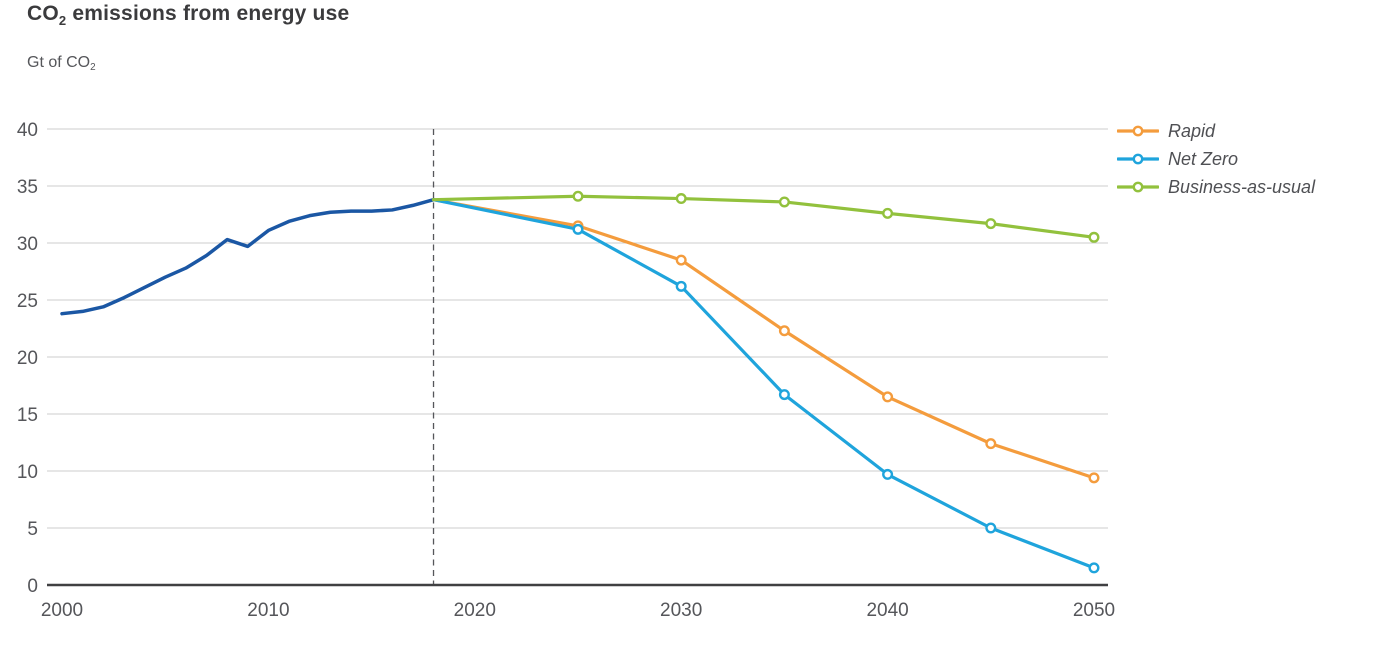  What do you see at coordinates (27, 244) in the screenshot?
I see `y-tick-label: 30` at bounding box center [27, 244].